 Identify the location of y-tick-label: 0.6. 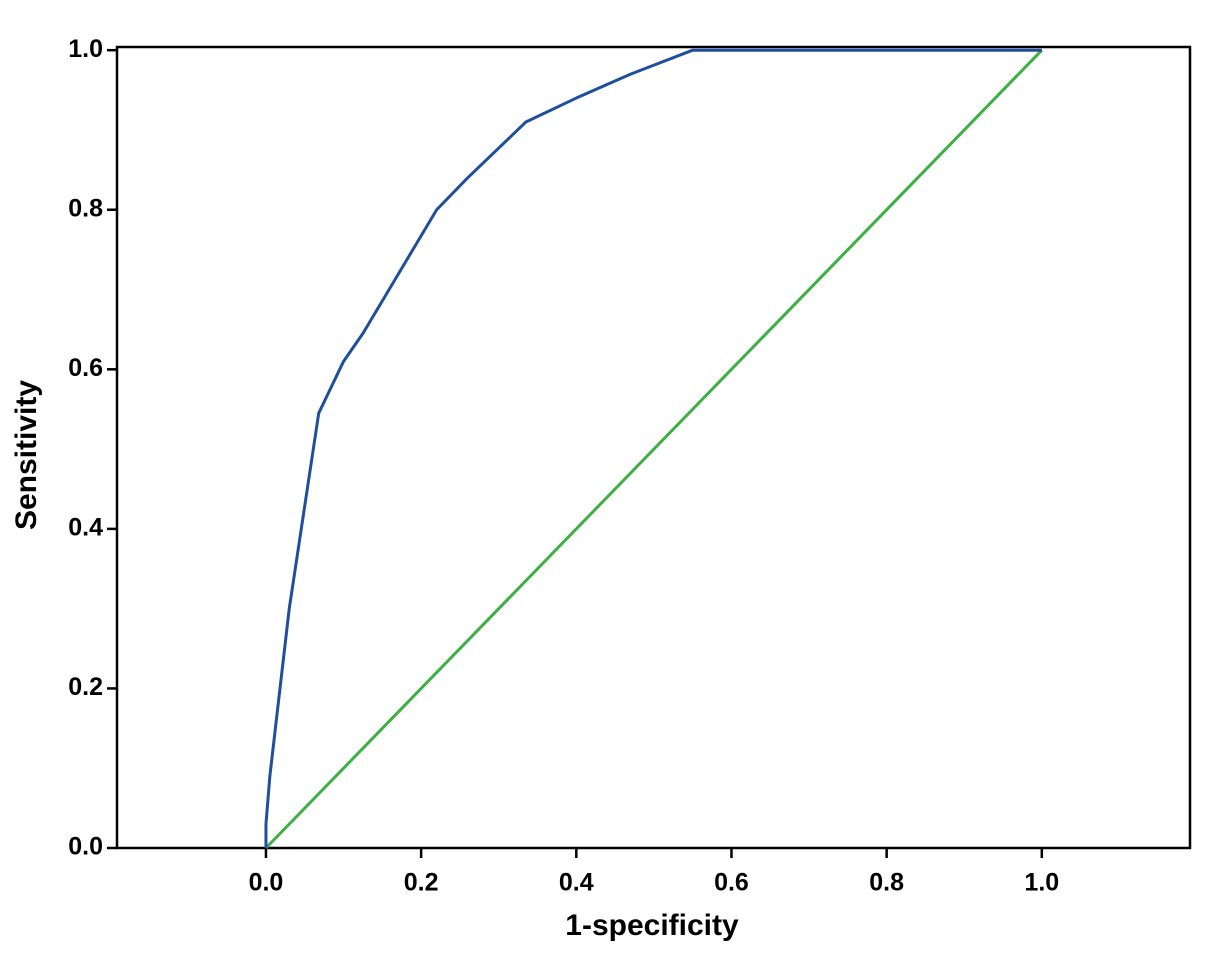
(85, 368).